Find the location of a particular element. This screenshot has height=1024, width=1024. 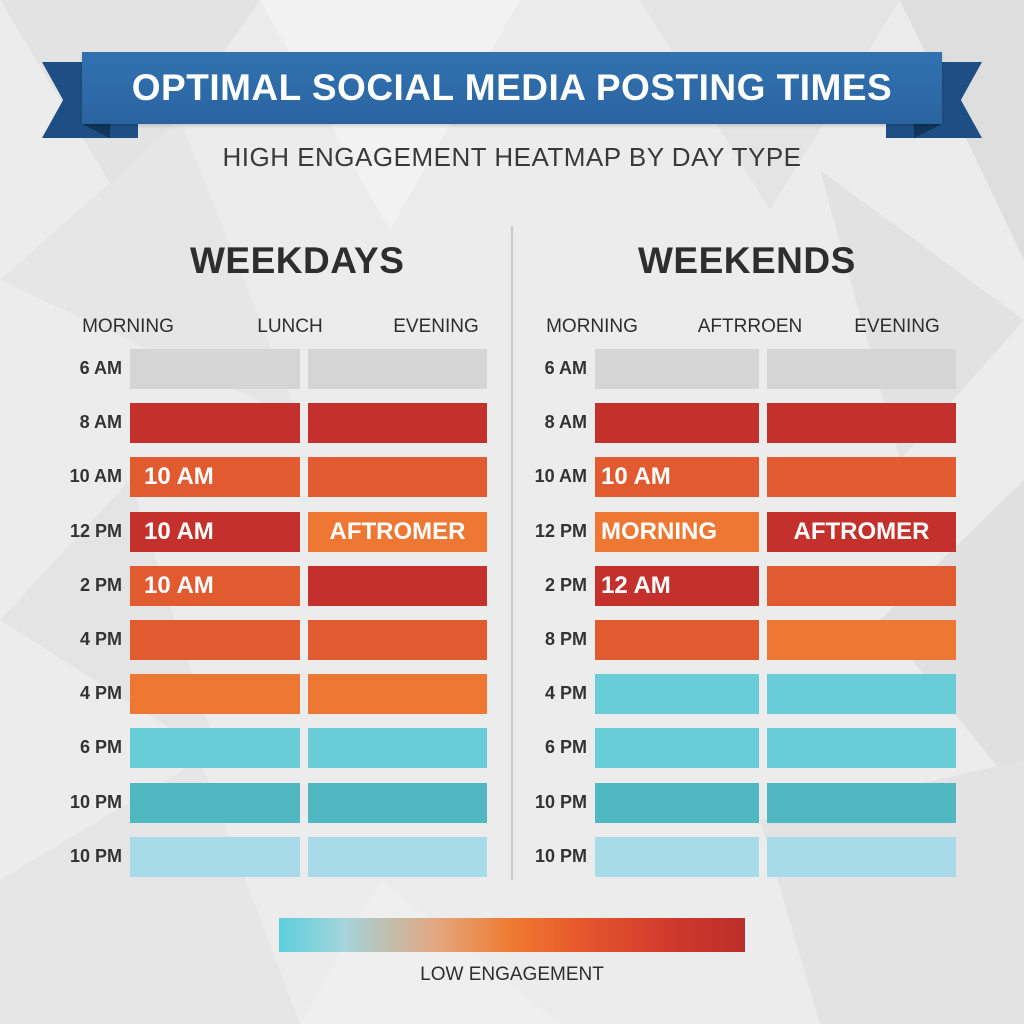

panel-title: WEEKENDS is located at coordinates (747, 260).